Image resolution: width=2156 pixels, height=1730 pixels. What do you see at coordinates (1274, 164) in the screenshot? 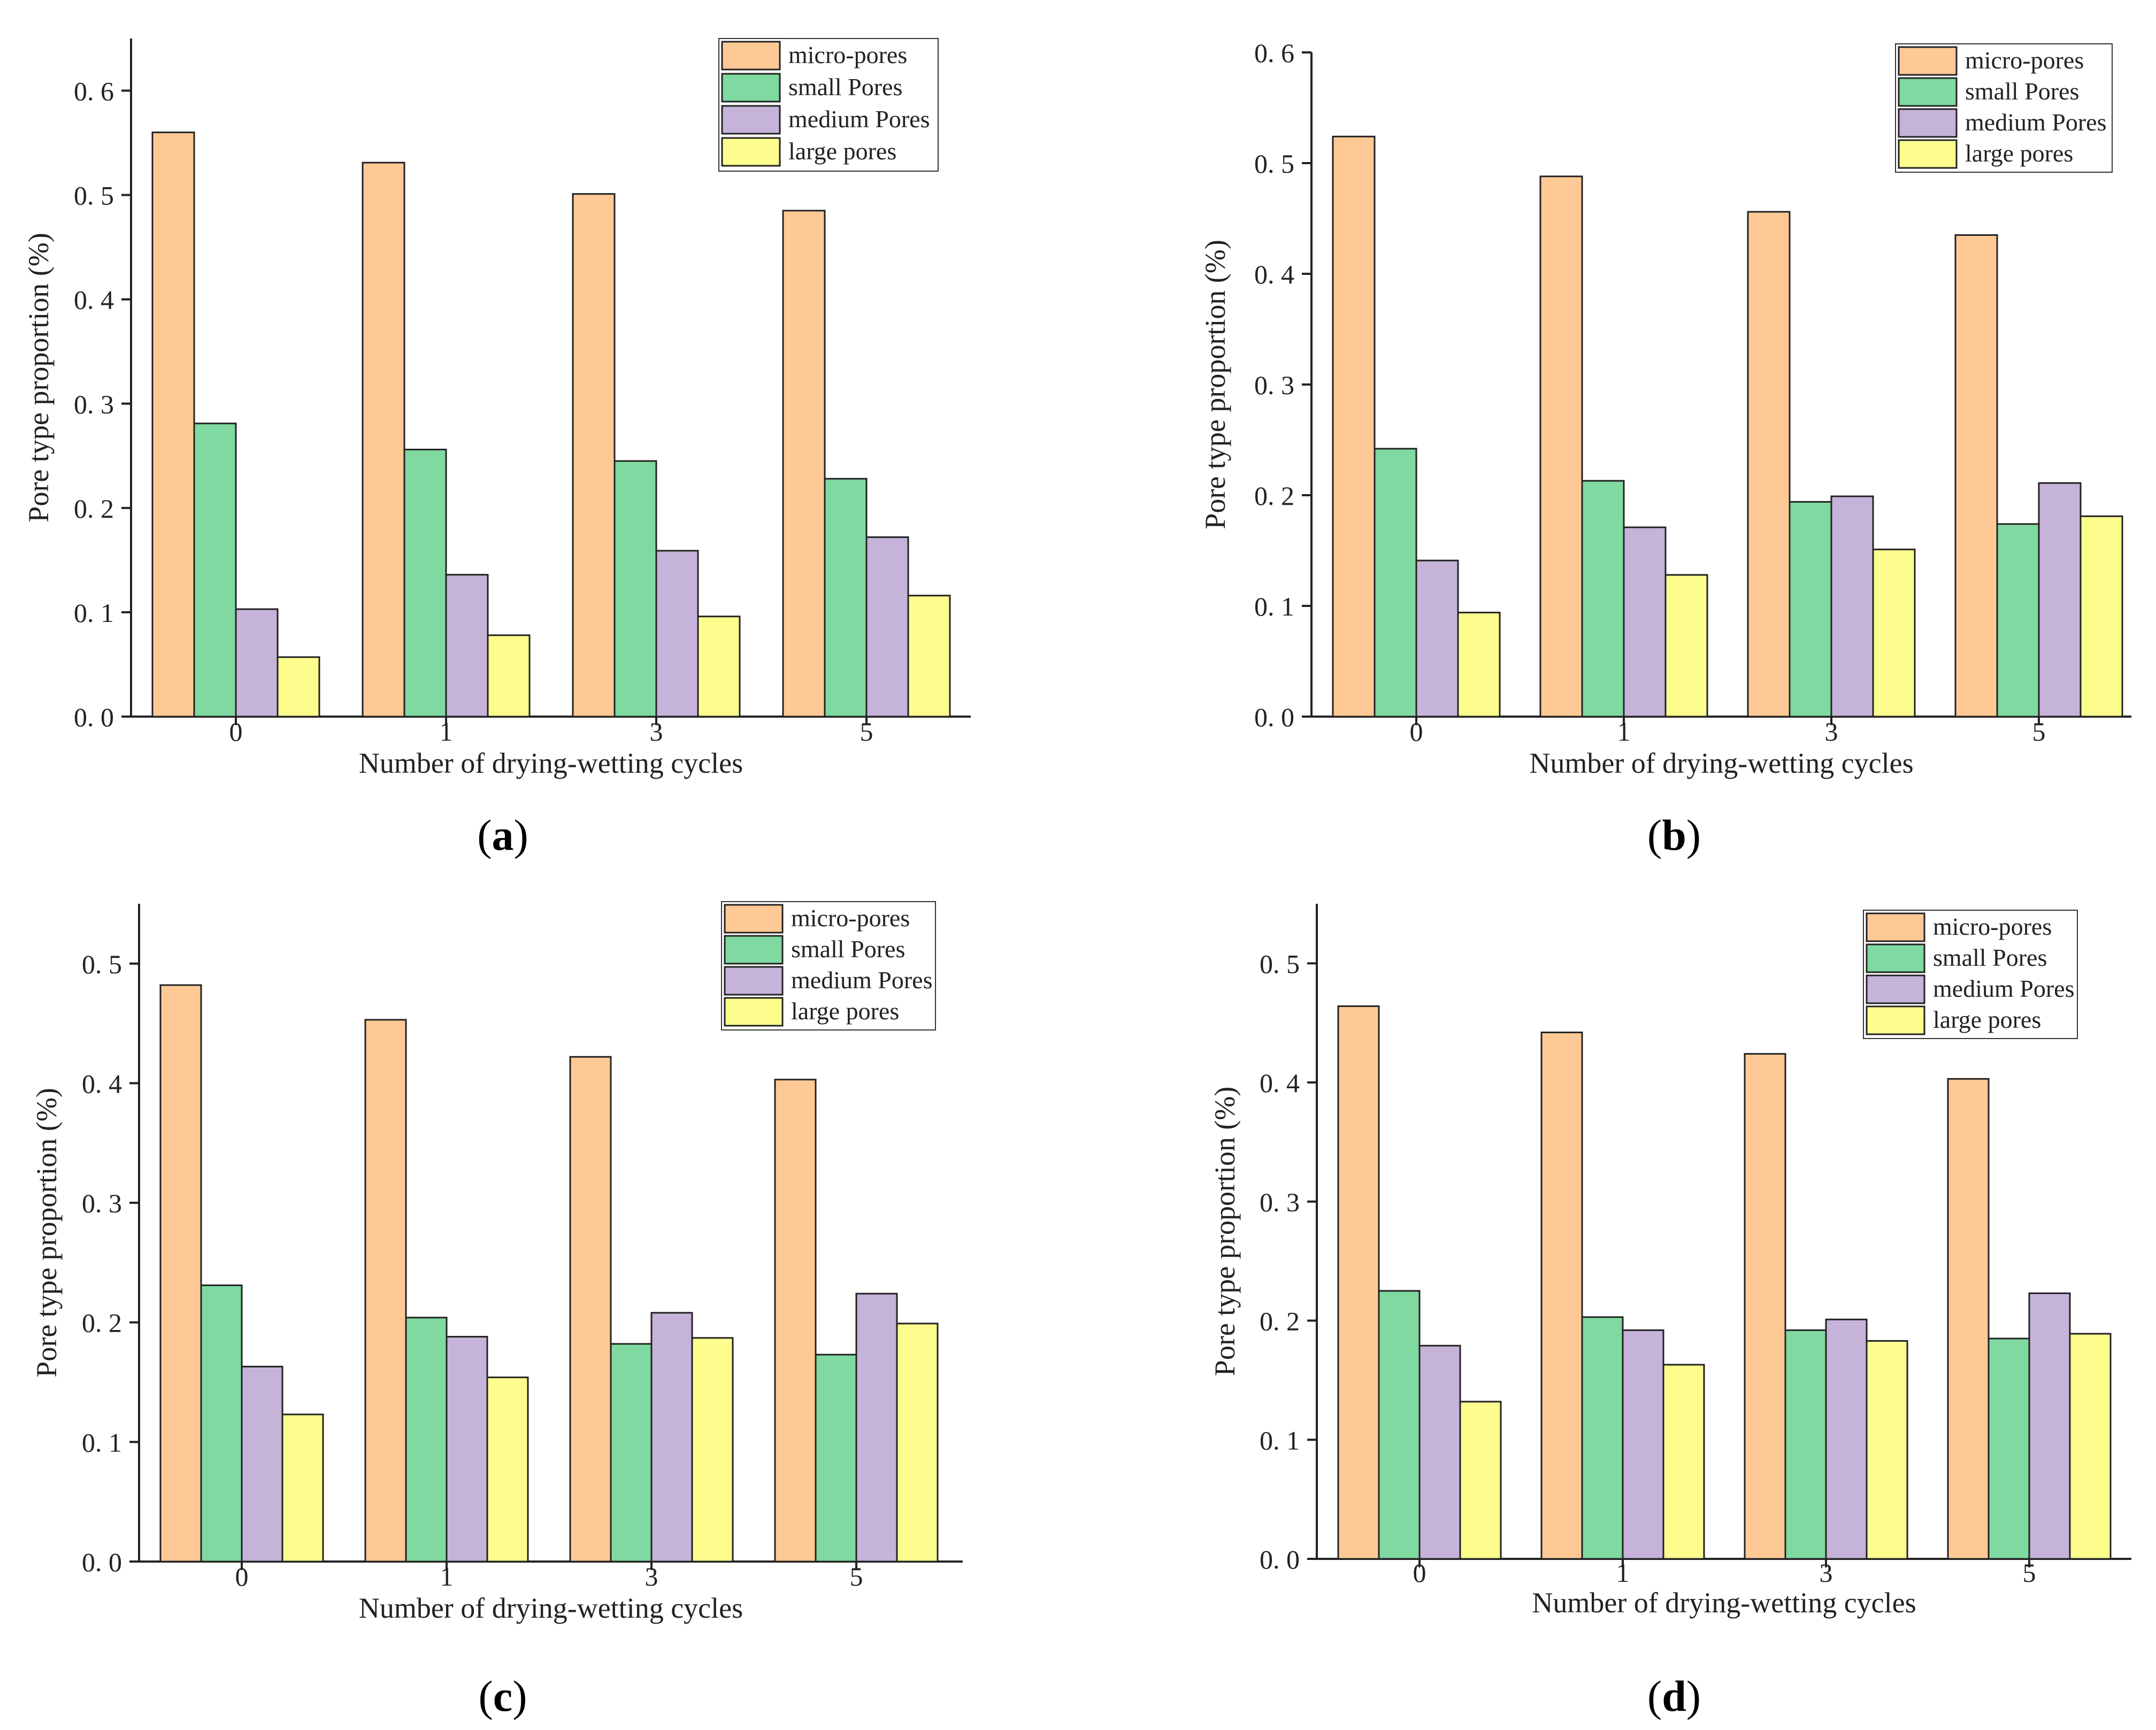
I see `y-tick-label-b-5: 0. 5` at bounding box center [1274, 164].